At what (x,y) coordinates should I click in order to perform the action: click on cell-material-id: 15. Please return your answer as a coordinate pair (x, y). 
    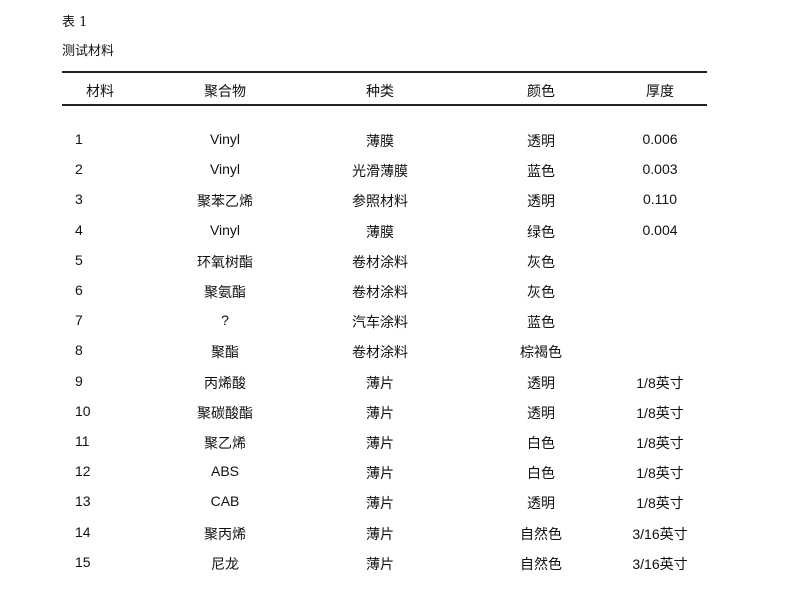
    Looking at the image, I should click on (83, 561).